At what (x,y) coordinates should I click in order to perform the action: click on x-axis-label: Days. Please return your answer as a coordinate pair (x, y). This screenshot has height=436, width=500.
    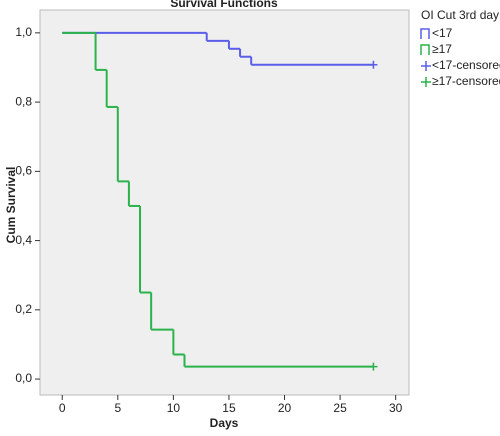
    Looking at the image, I should click on (224, 423).